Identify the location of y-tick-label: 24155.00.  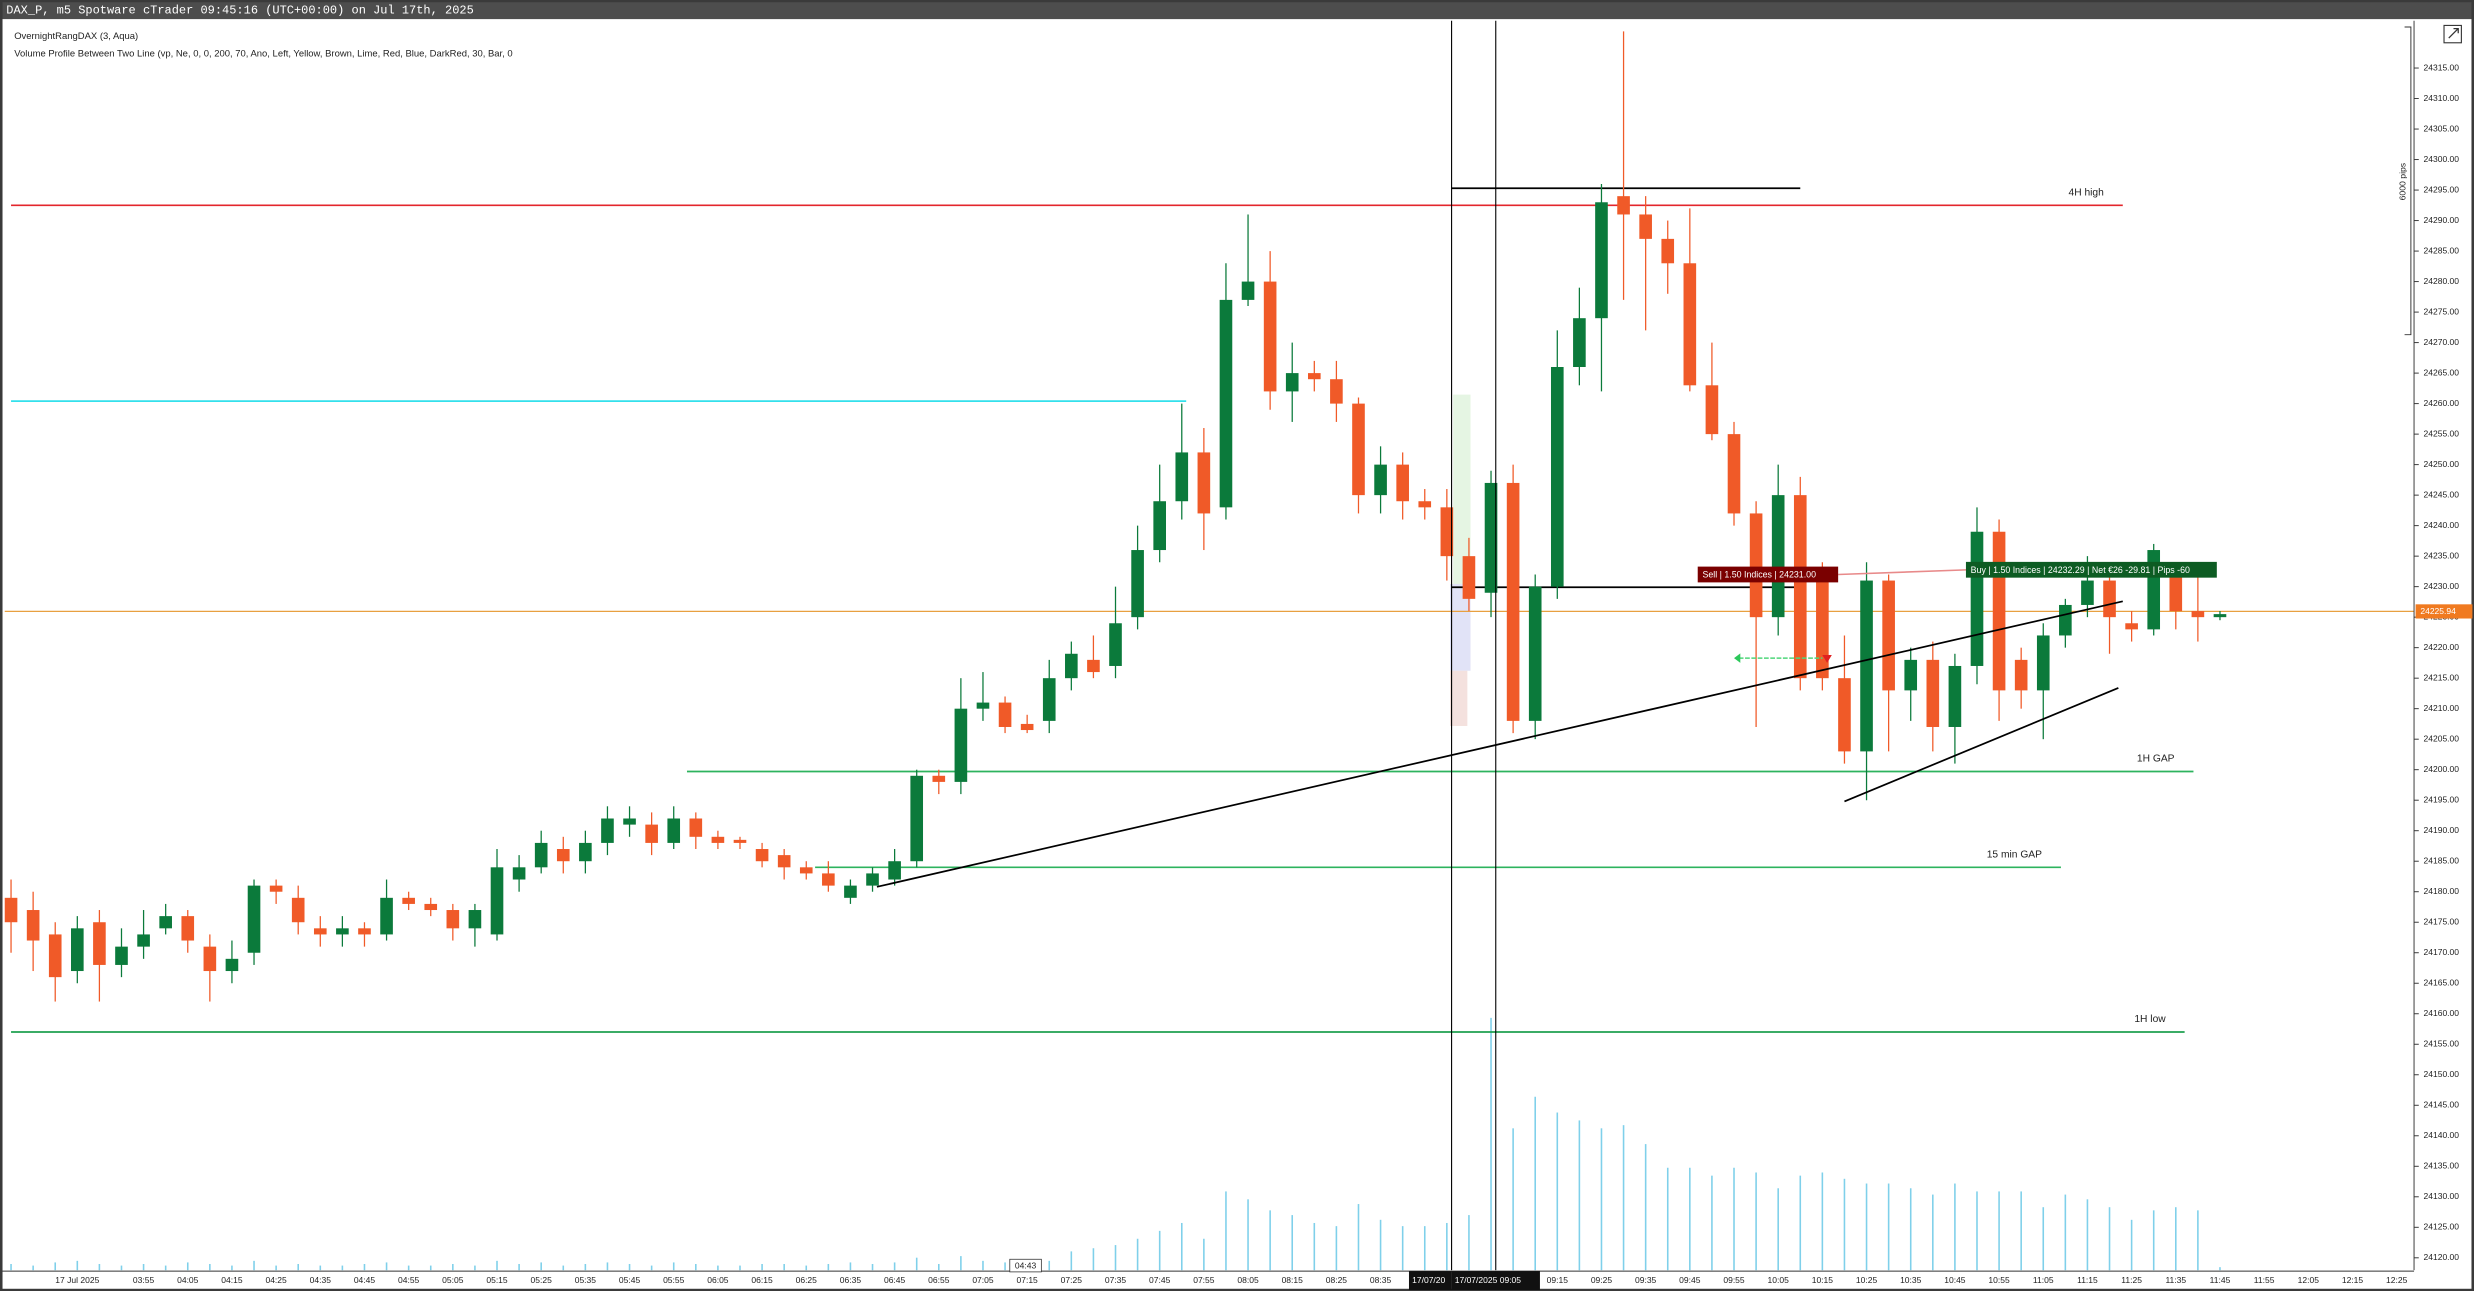
(2442, 1044).